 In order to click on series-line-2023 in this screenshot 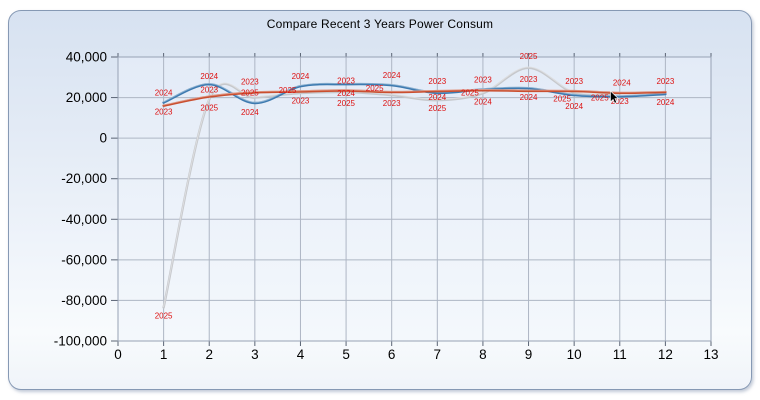, I will do `click(414, 98)`.